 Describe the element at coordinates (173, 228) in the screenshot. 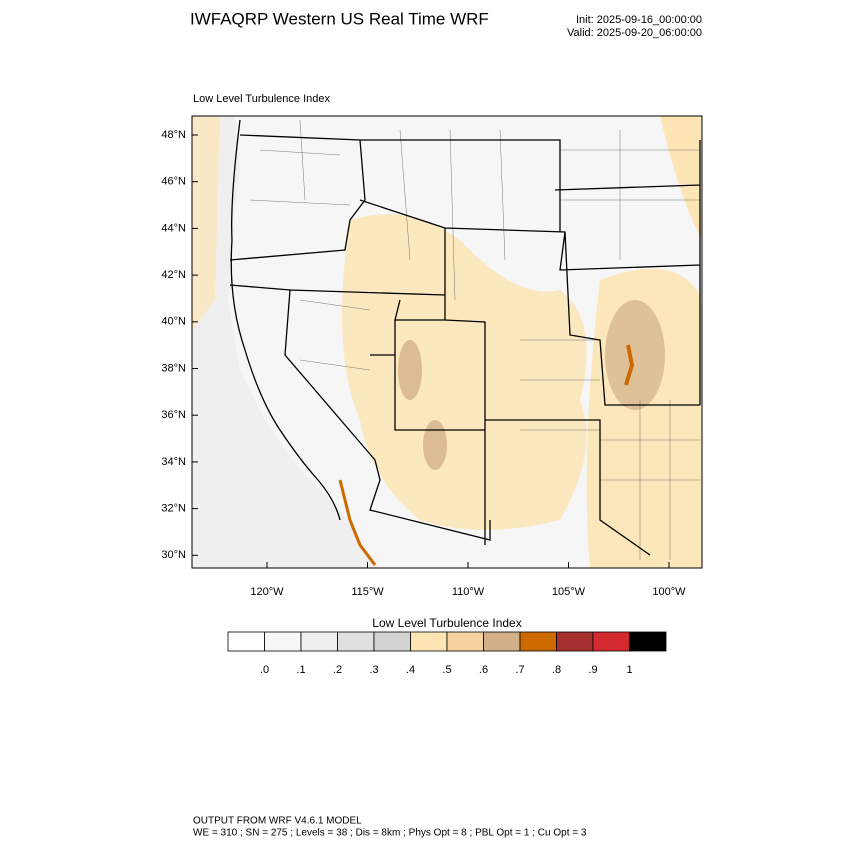

I see `lat-label: 44°N` at that location.